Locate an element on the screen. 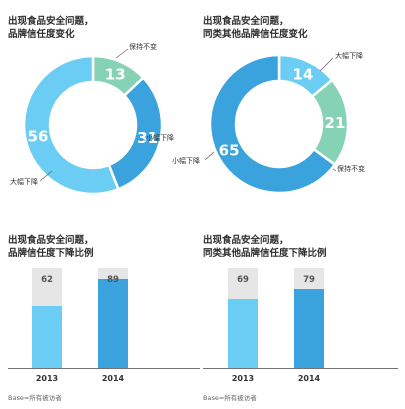  bar-value-label: 79 is located at coordinates (309, 280).